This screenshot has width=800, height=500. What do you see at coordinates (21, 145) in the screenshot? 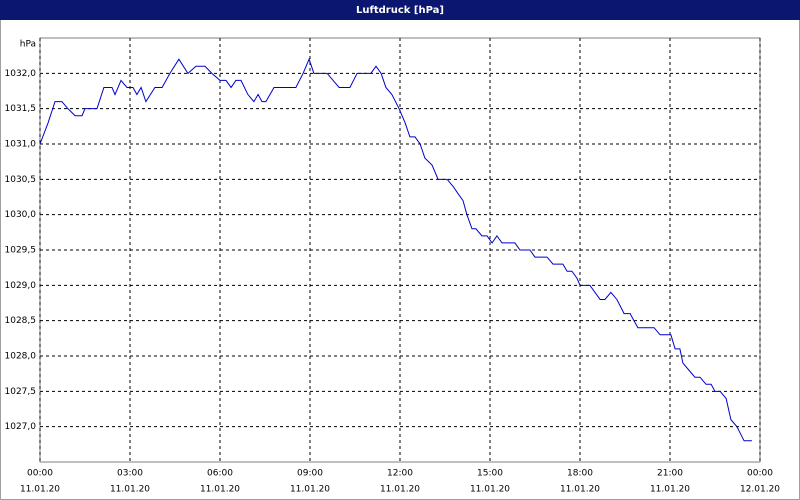
I see `y-tick-label: 1031,0` at bounding box center [21, 145].